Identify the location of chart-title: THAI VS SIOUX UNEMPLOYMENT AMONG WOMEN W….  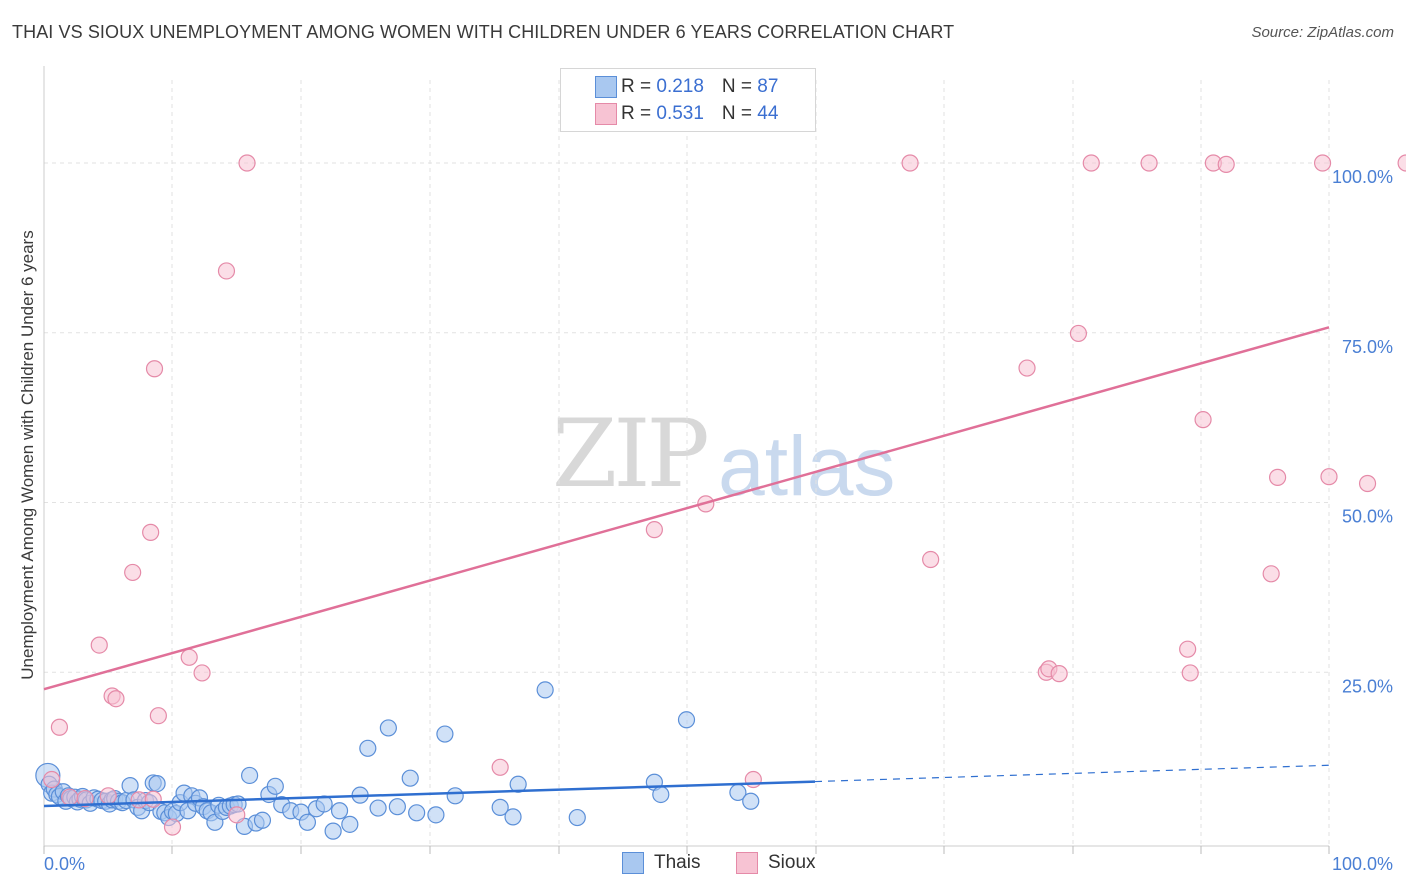
(483, 32).